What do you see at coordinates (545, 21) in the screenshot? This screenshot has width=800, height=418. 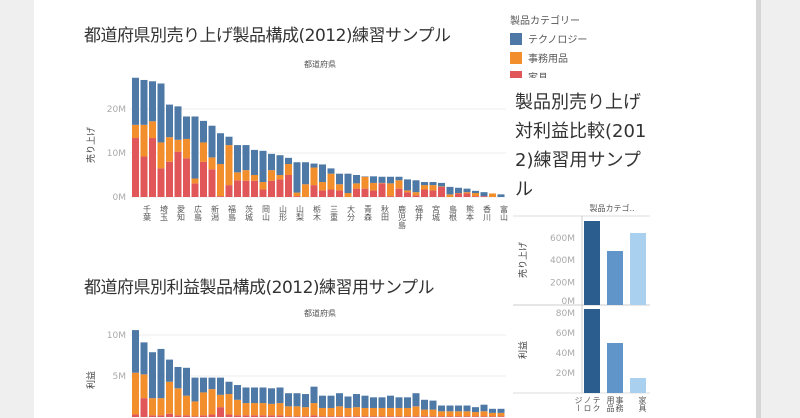 I see `legend-title: 製品カテゴリー` at bounding box center [545, 21].